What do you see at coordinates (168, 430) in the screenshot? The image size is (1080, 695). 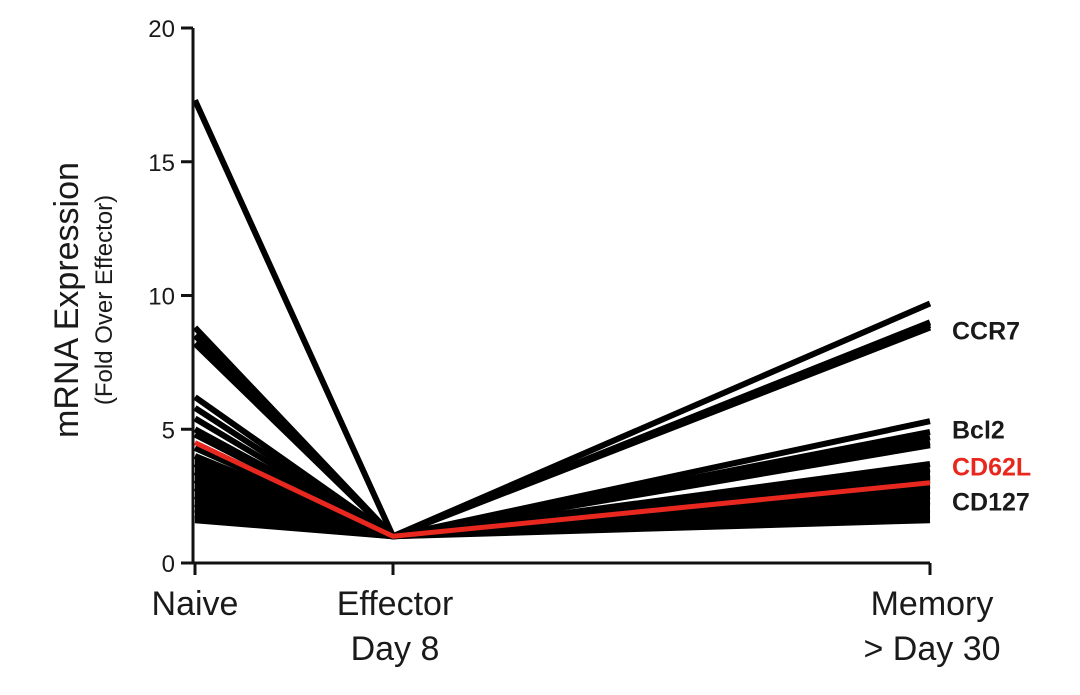 I see `y-tick-label: 5` at bounding box center [168, 430].